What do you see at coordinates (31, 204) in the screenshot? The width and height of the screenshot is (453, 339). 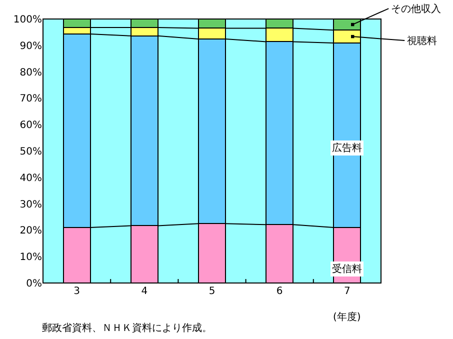 I see `y-tick-label: 30%` at bounding box center [31, 204].